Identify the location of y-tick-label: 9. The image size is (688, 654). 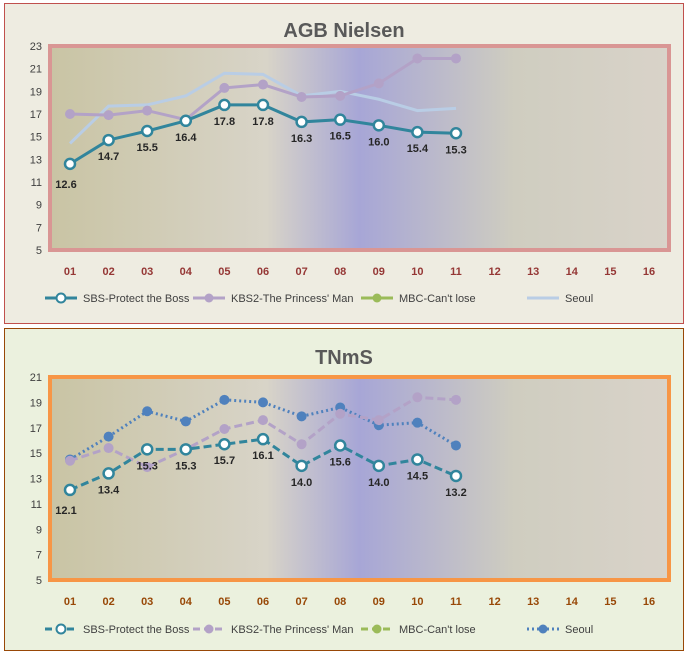
(39, 530).